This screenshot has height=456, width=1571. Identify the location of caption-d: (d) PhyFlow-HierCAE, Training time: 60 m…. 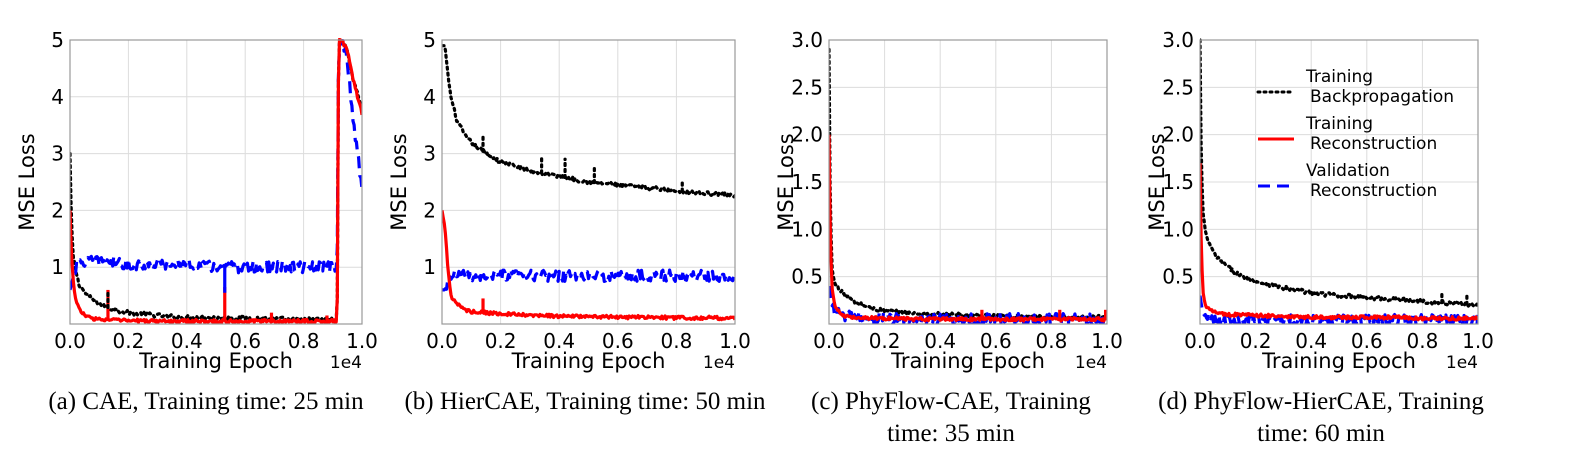
(1321, 417).